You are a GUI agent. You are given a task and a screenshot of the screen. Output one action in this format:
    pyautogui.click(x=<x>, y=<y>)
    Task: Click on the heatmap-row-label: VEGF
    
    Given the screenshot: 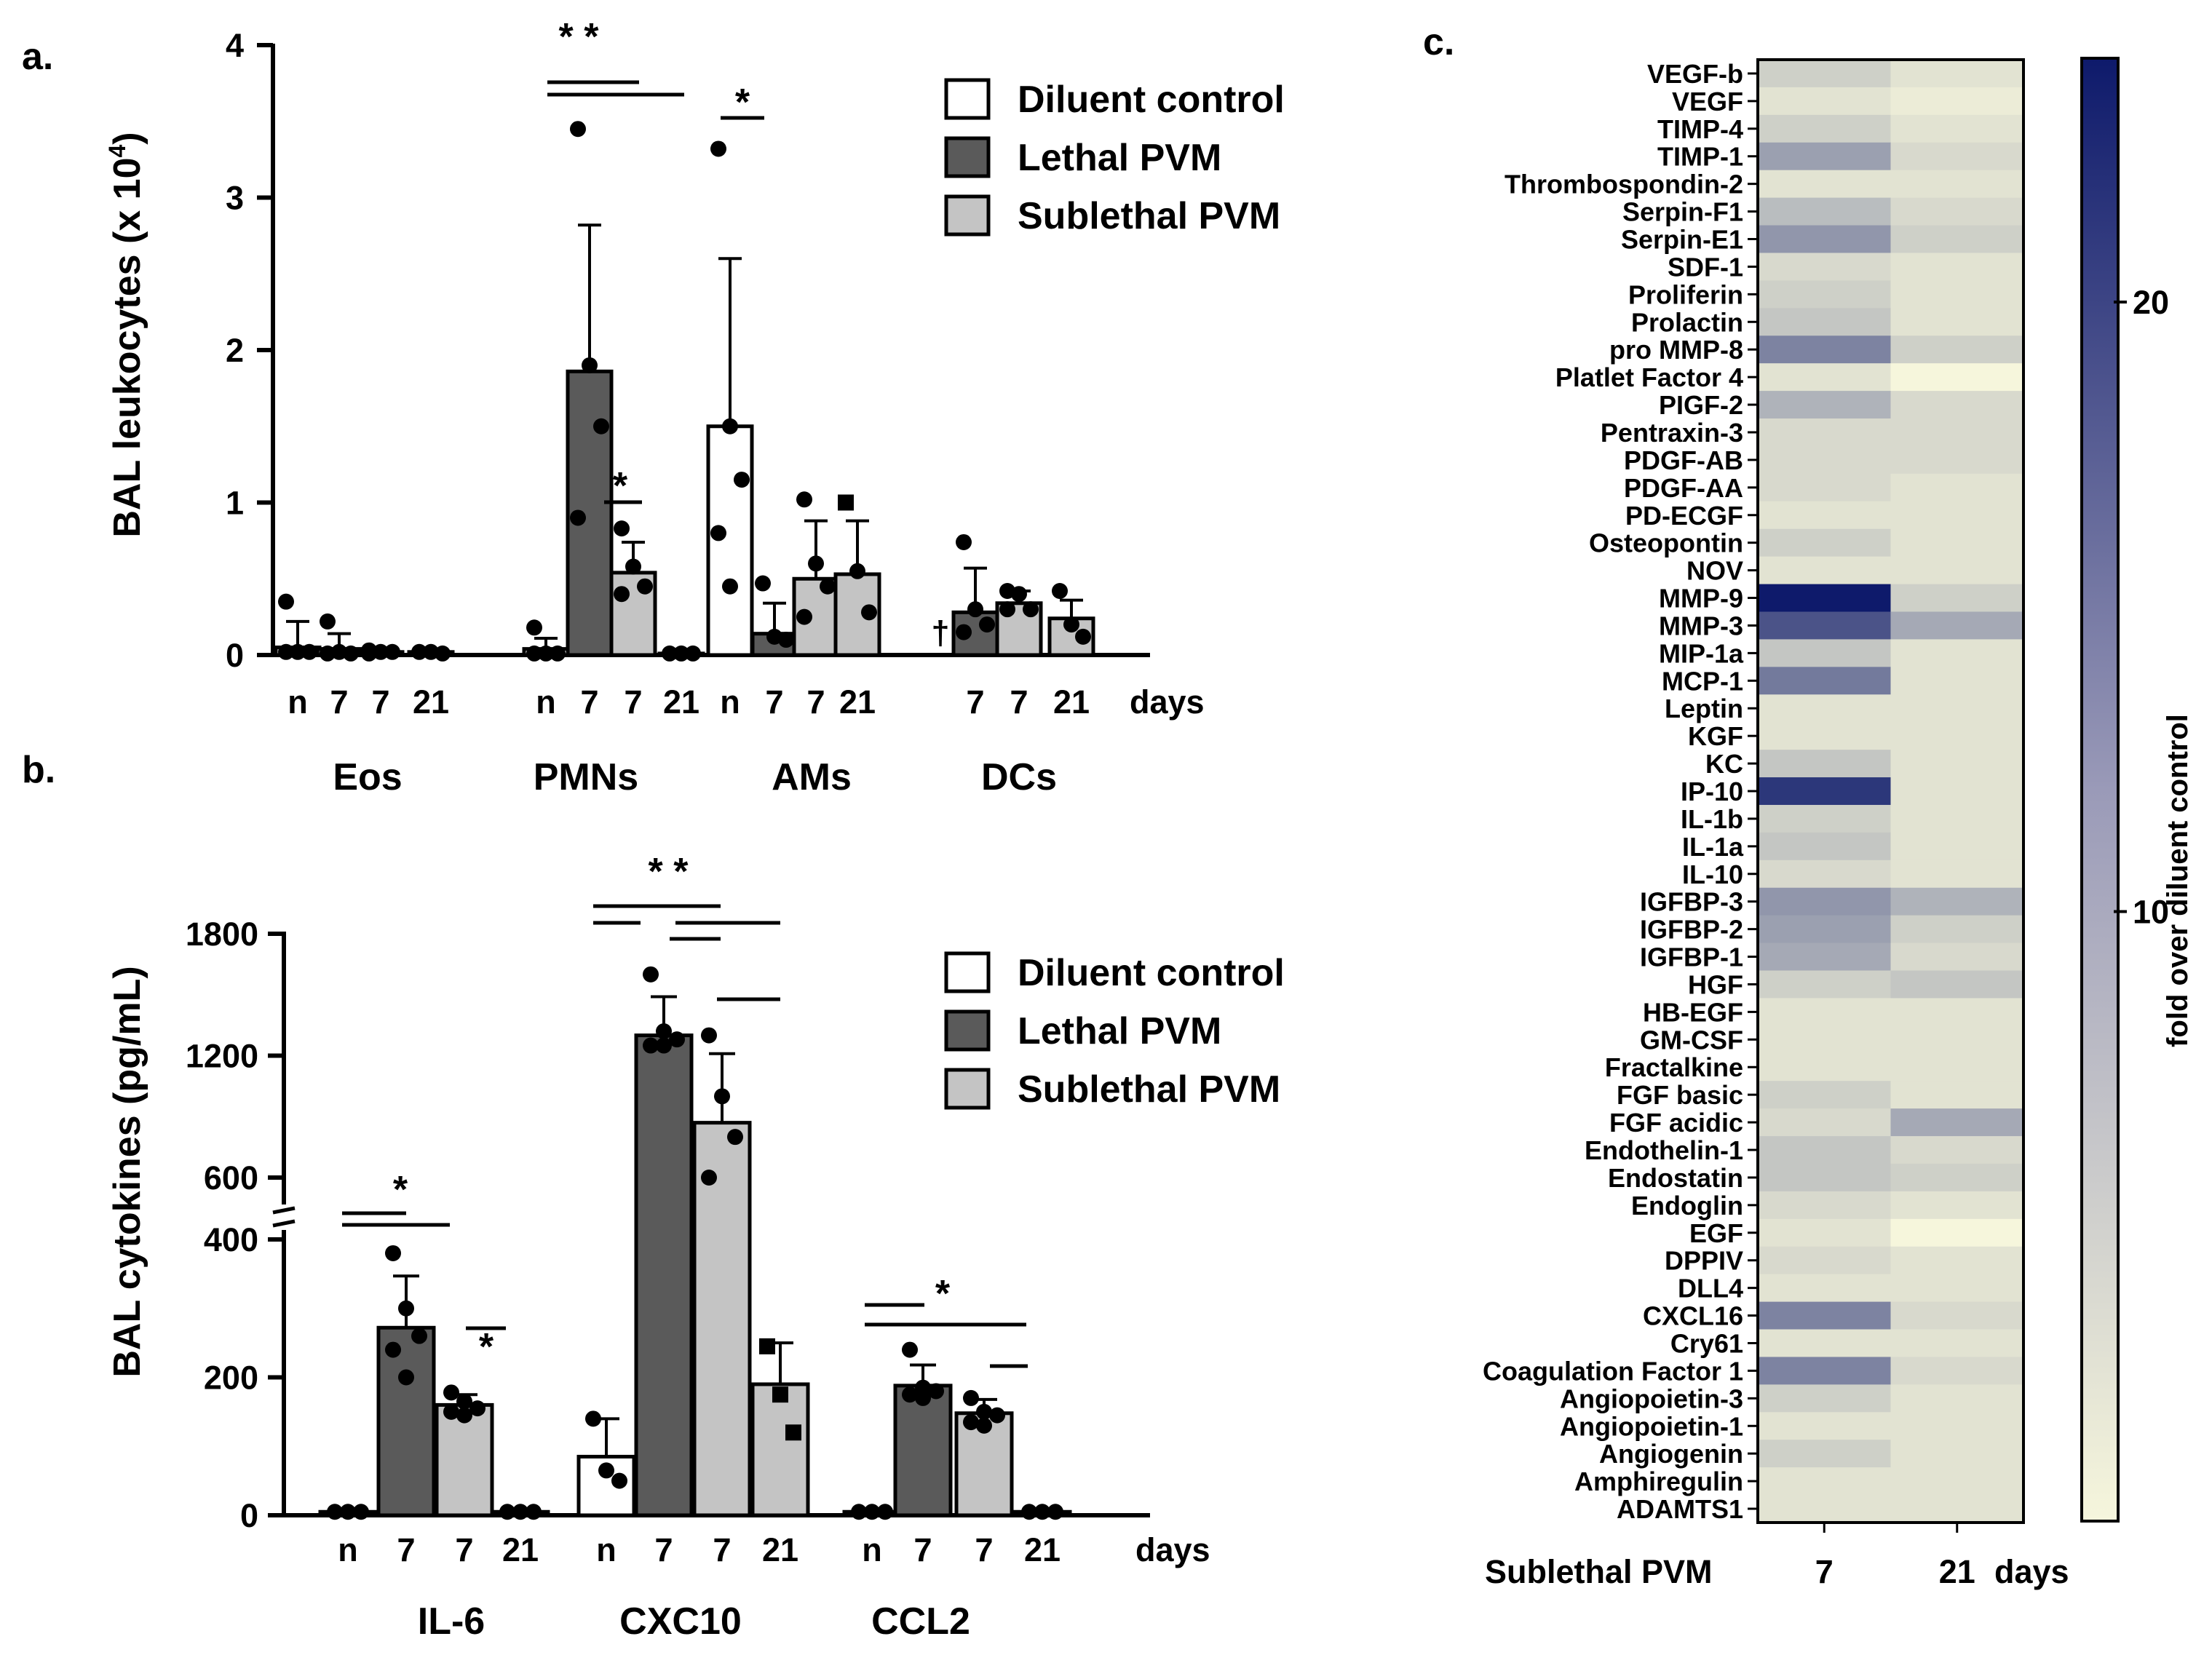 What is the action you would take?
    pyautogui.click(x=1707, y=101)
    